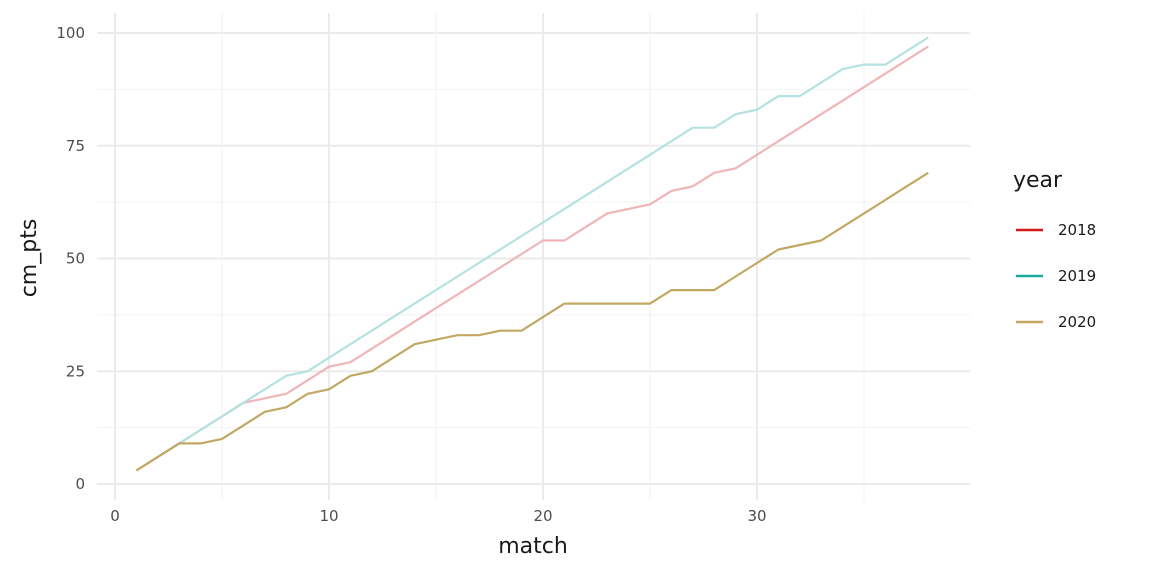 Image resolution: width=1152 pixels, height=576 pixels. What do you see at coordinates (1077, 322) in the screenshot?
I see `legend-label: 2020` at bounding box center [1077, 322].